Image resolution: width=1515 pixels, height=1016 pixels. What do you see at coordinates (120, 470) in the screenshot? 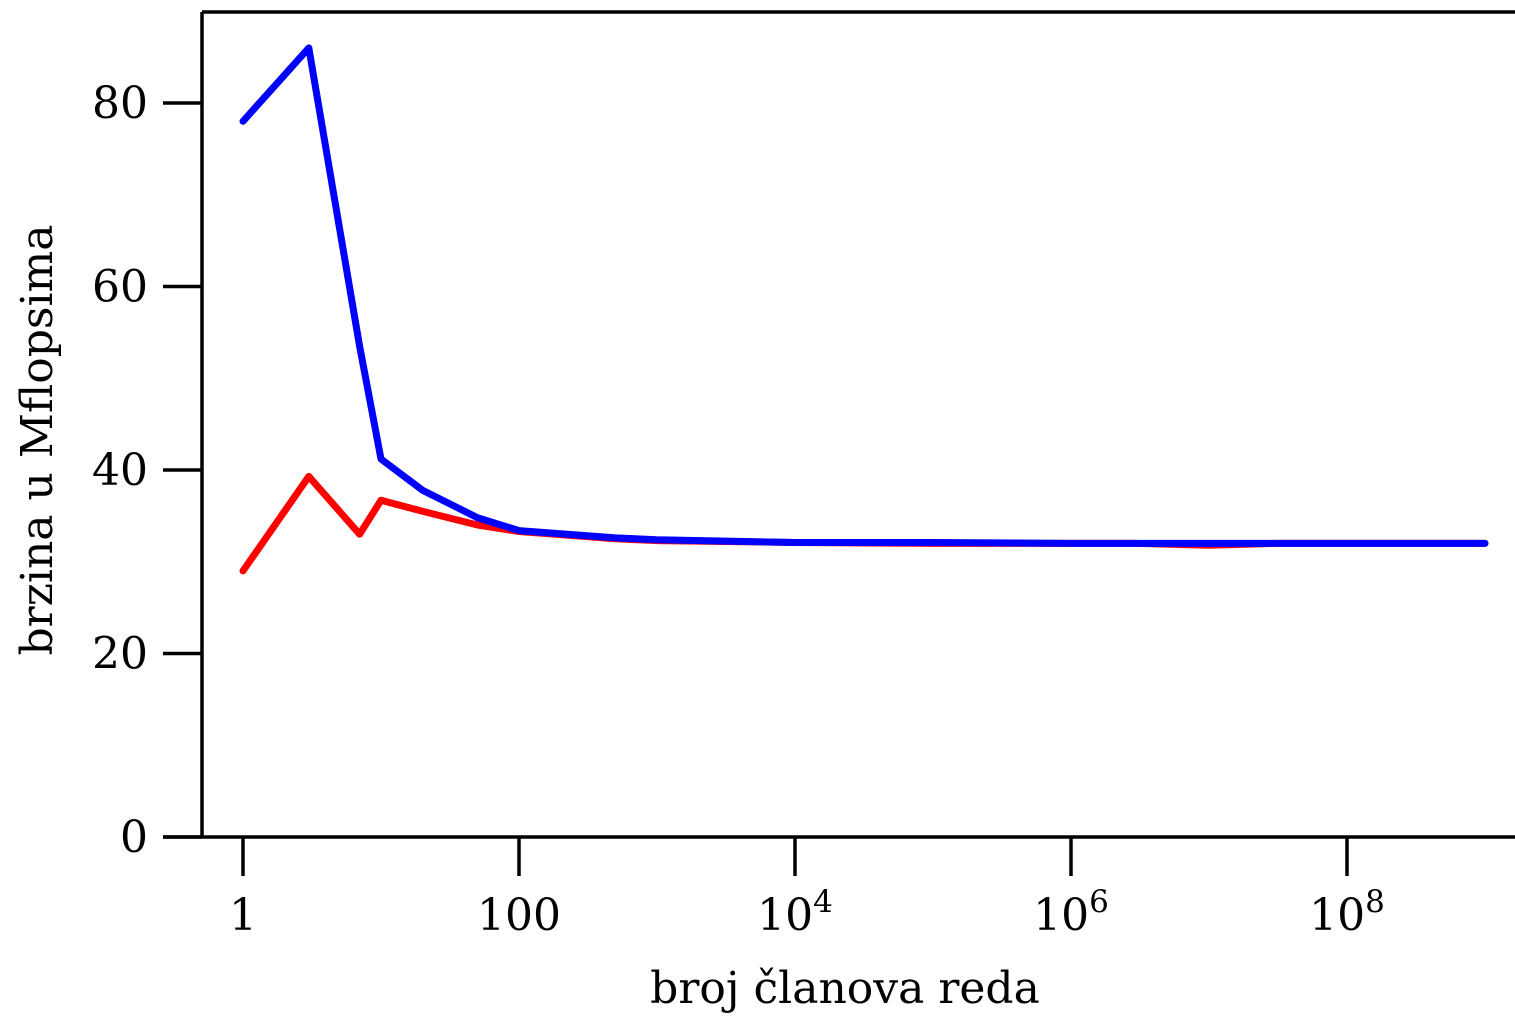
I see `y-tick-label: 40` at bounding box center [120, 470].